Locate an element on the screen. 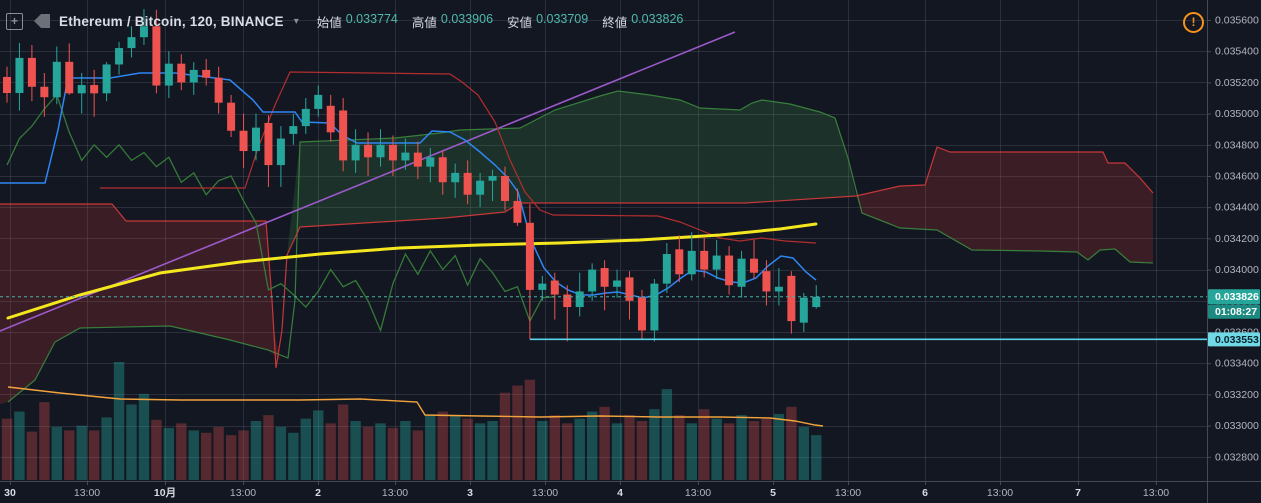 The width and height of the screenshot is (1261, 503). time-tick-label: 4 is located at coordinates (620, 493).